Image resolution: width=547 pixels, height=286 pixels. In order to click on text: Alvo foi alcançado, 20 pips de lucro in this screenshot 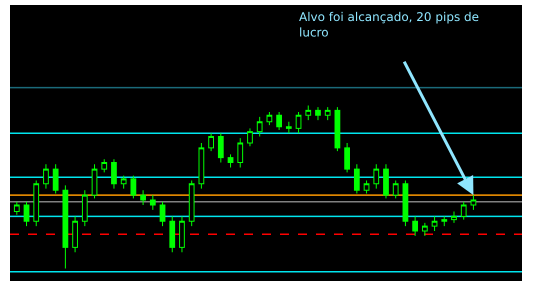, I will do `click(389, 25)`.